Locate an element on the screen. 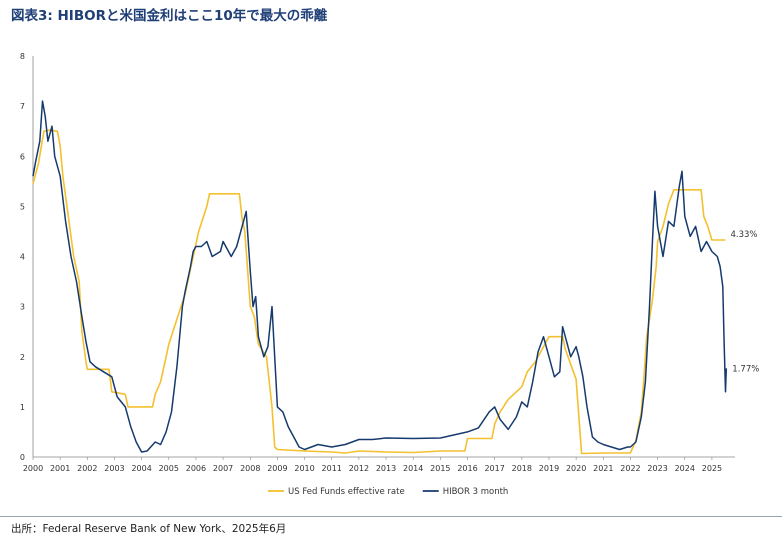 Image resolution: width=782 pixels, height=541 pixels. y-tick-label: 6 is located at coordinates (22, 156).